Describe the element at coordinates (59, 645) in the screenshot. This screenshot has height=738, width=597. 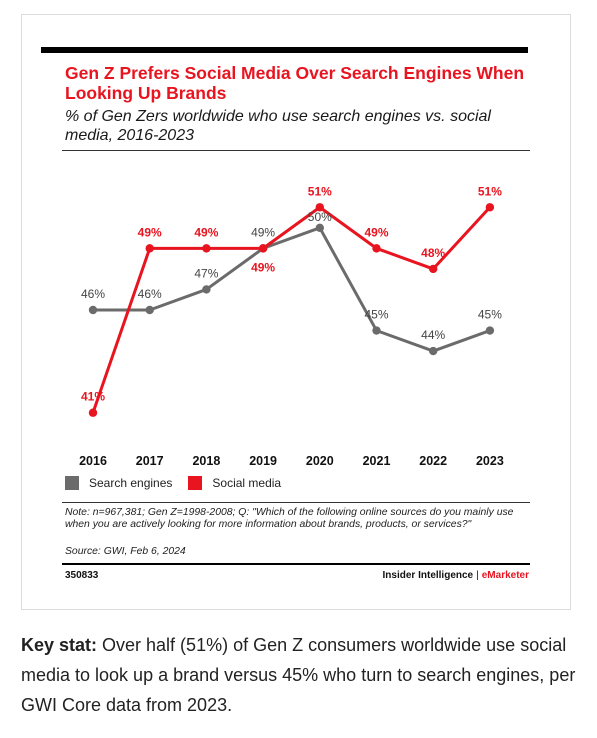
I see `key-stat-lead: Key stat:` at that location.